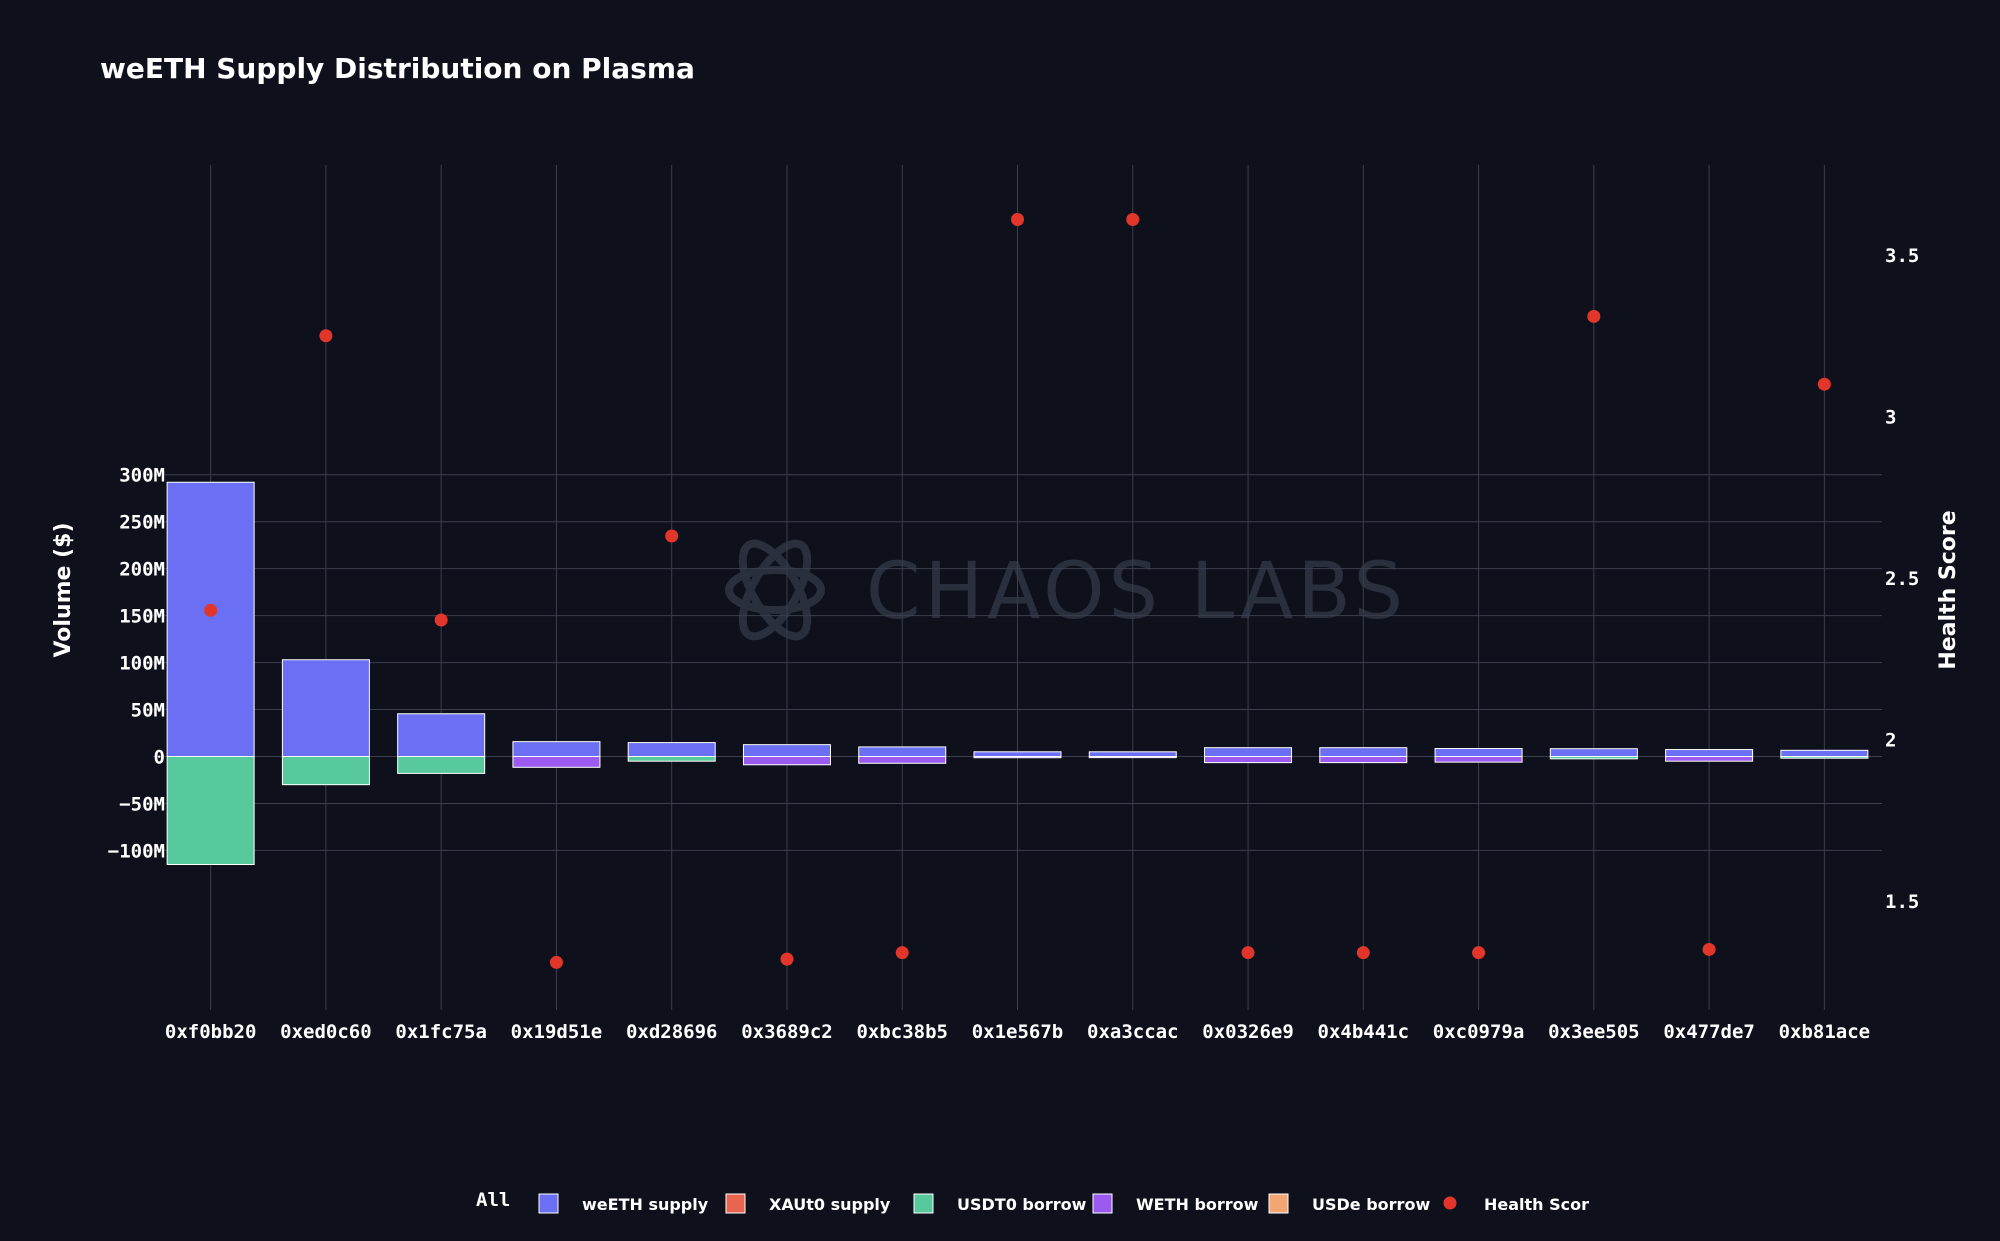 This screenshot has height=1241, width=2000. I want to click on bar-weeth-supply-0xf0bb20, so click(210, 619).